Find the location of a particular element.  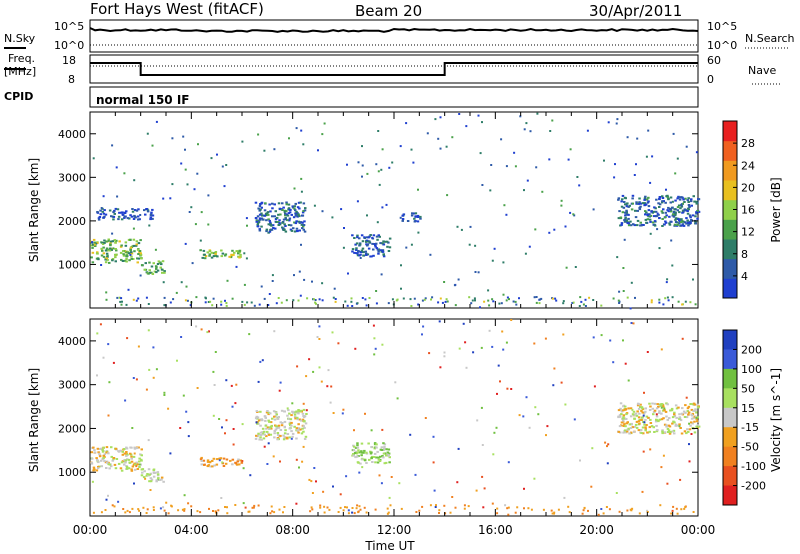

freq-left-tick-bottom: 8 is located at coordinates (71, 79).